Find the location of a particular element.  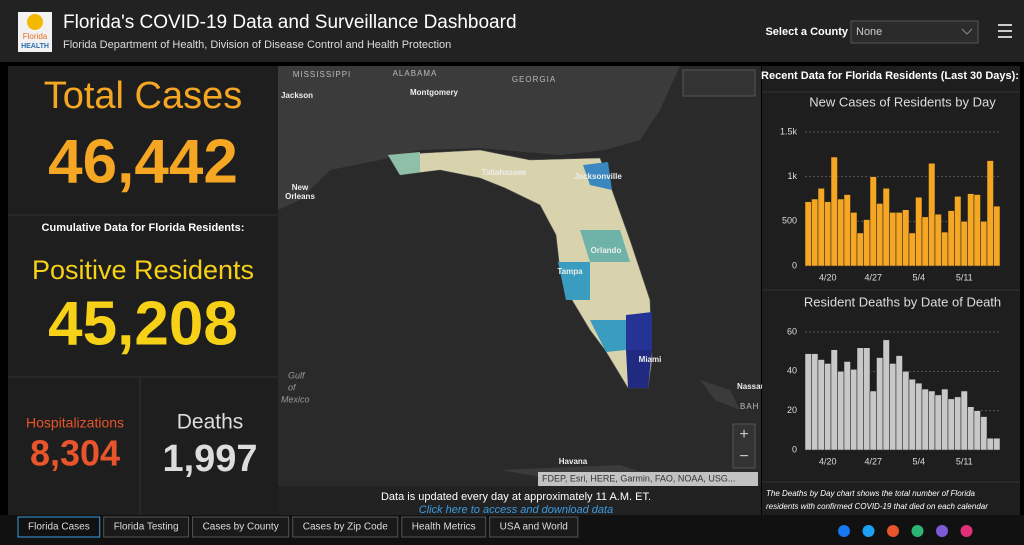

map-label: BAH is located at coordinates (749, 406).